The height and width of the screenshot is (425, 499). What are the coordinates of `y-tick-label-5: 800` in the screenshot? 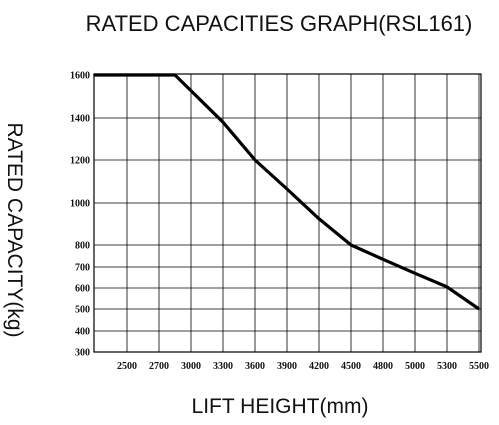 It's located at (82, 246).